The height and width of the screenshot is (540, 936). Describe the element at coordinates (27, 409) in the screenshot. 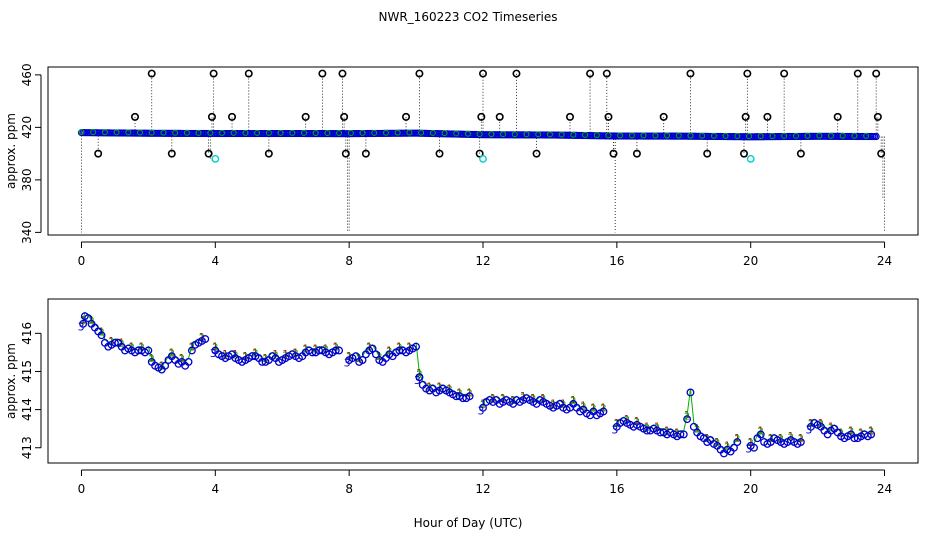

I see `y-tick-label: 414` at that location.